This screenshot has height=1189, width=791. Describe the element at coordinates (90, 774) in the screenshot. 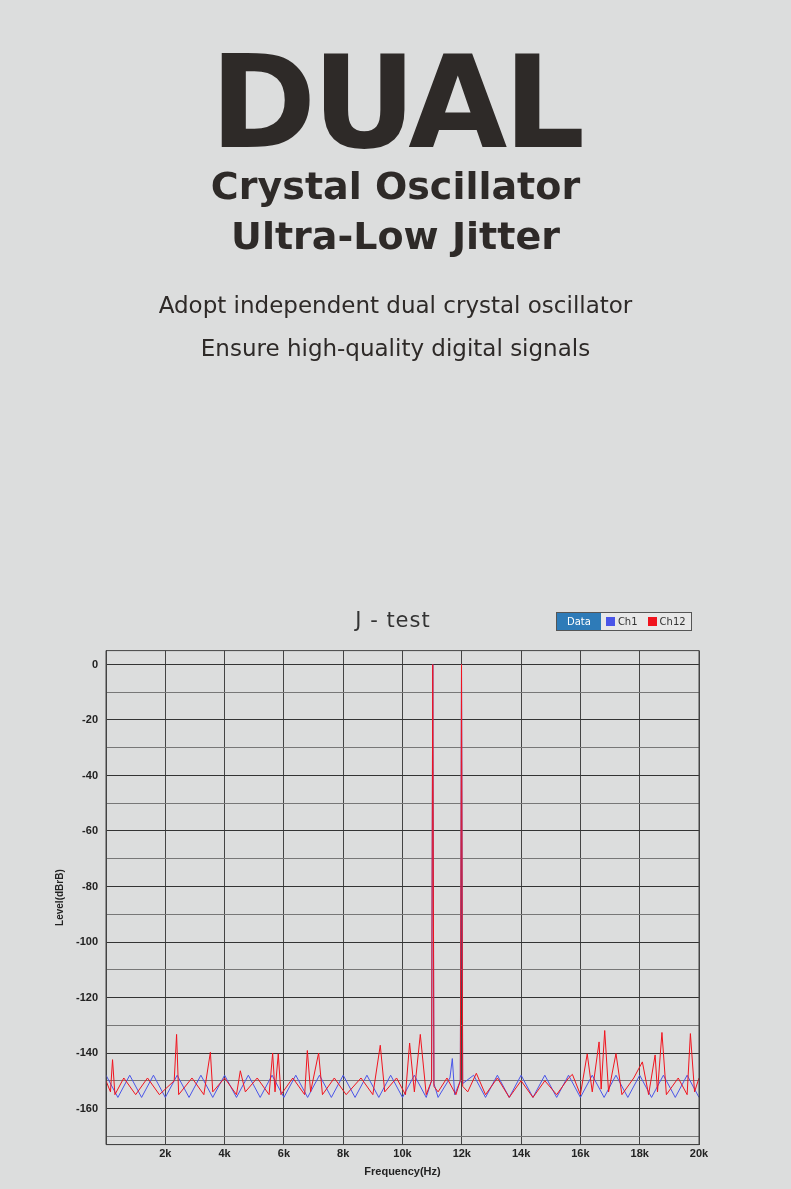

I see `y-tick-label: -40` at that location.